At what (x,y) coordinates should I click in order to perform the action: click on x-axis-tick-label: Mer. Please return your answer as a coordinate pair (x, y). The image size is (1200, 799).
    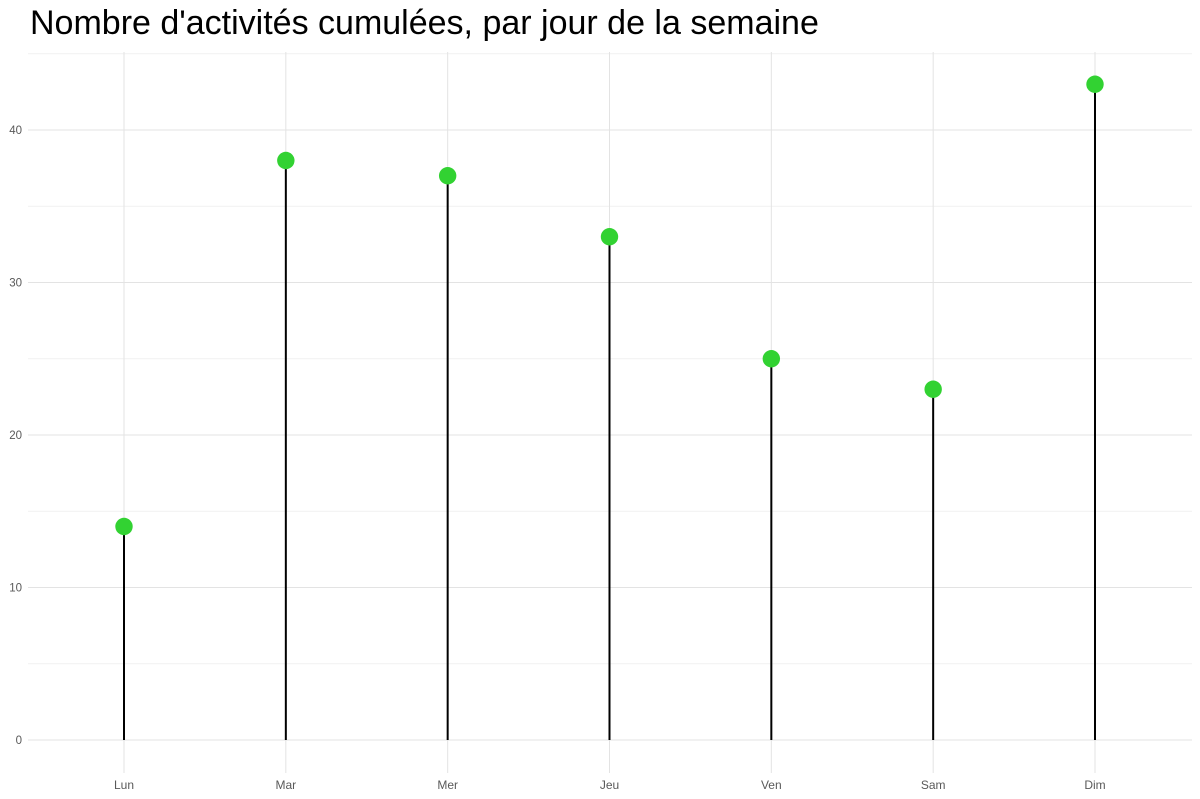
    Looking at the image, I should click on (447, 785).